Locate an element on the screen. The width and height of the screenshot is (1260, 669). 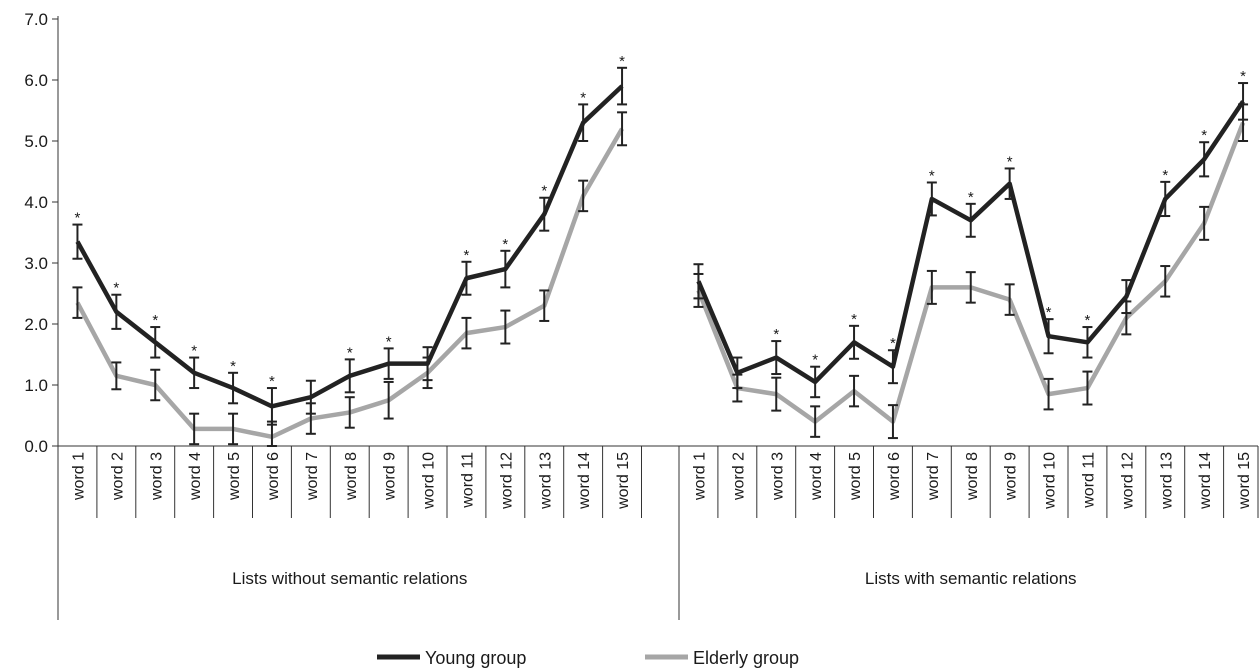
y-tick-label: 1.0 is located at coordinates (36, 385).